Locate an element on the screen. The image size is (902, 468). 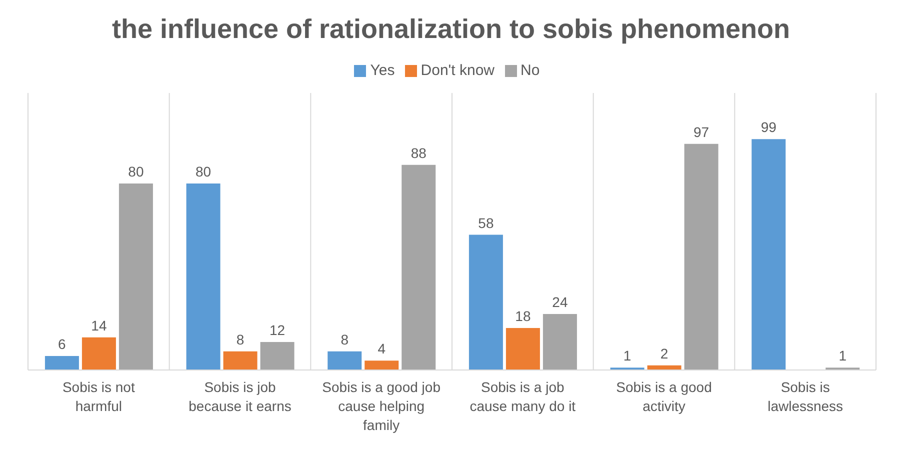
x-tick-label: Sobis is a good activity is located at coordinates (664, 396).